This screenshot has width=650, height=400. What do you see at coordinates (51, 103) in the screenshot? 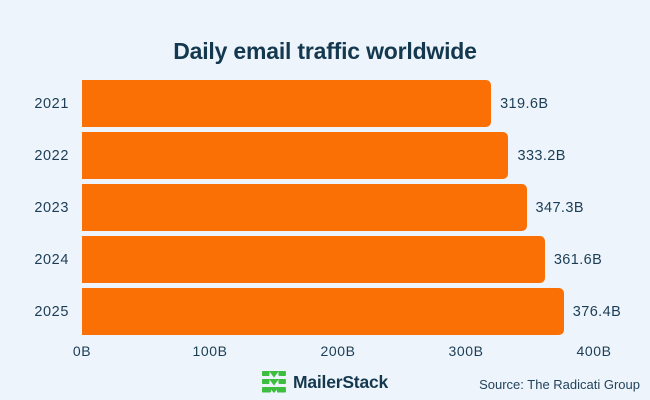
I see `year-label: 2021` at bounding box center [51, 103].